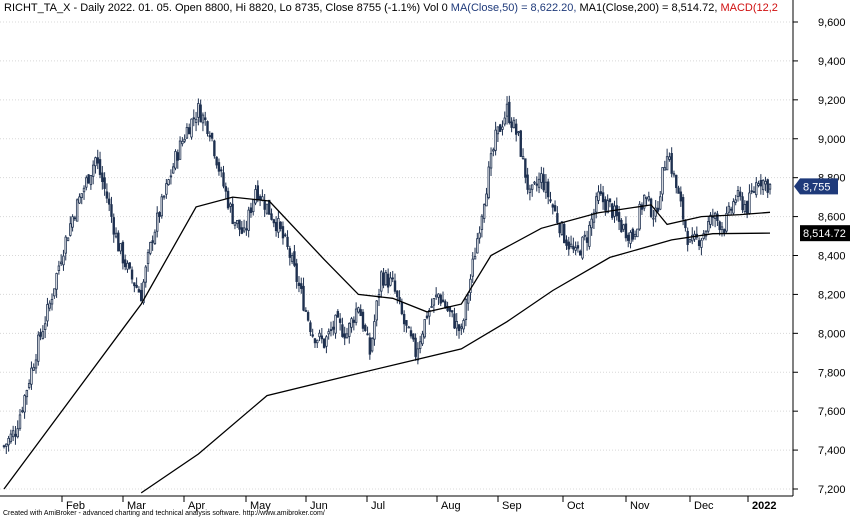 The image size is (850, 520). Describe the element at coordinates (75, 506) in the screenshot. I see `x-tick-label: Feb` at that location.